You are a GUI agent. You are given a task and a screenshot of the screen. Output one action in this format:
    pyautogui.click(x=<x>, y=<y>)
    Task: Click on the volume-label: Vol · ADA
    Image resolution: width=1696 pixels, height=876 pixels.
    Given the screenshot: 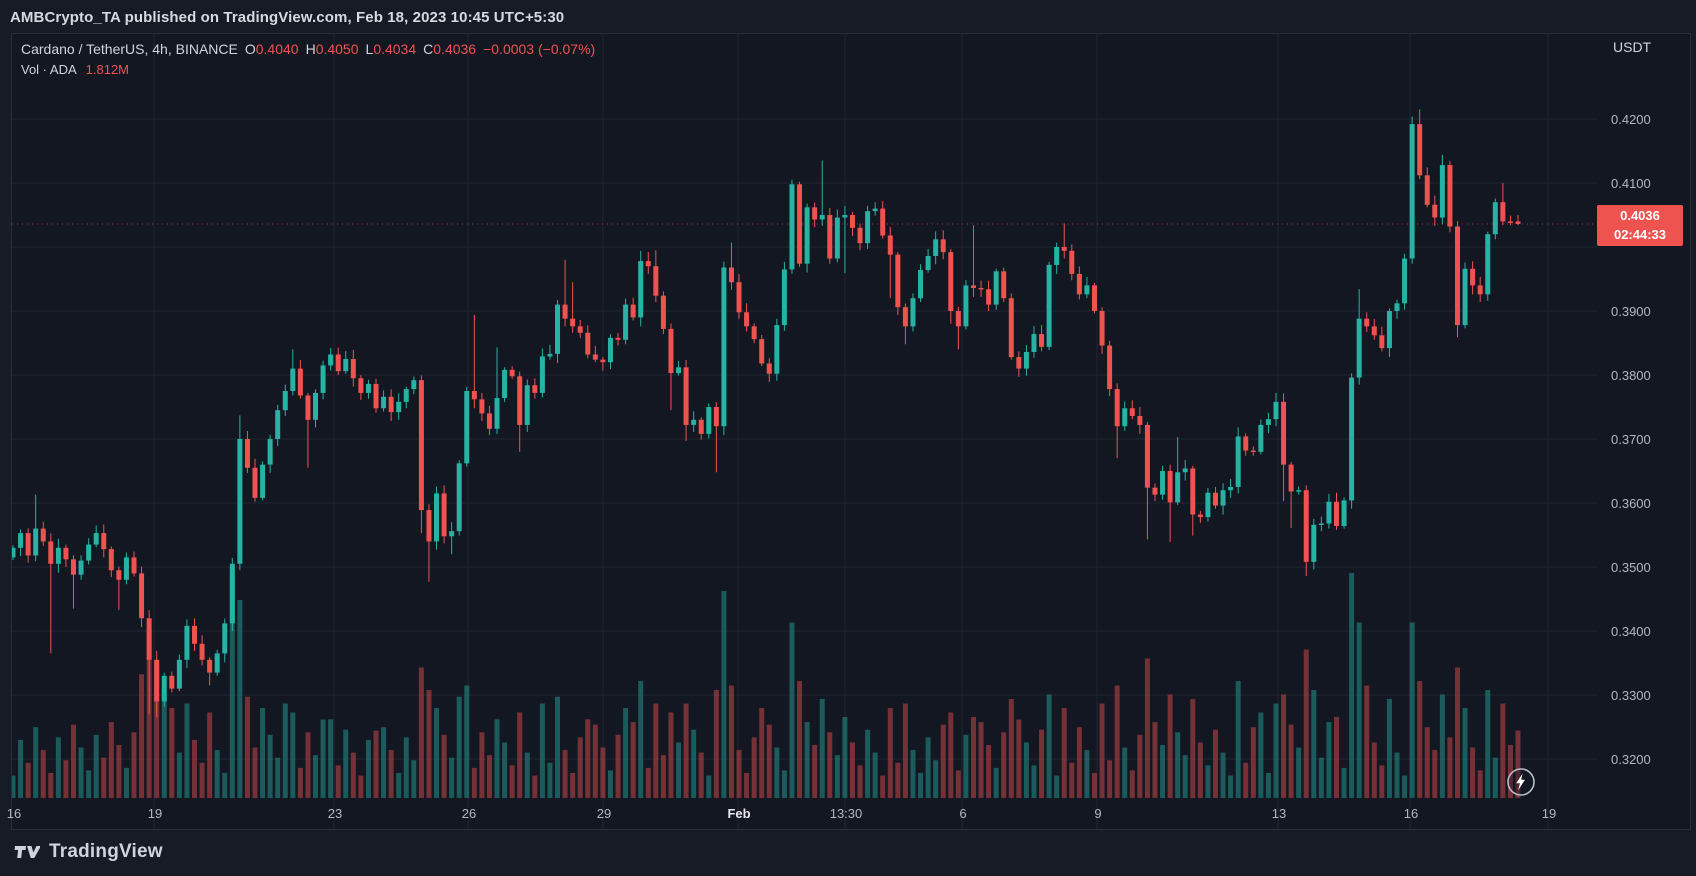 What is the action you would take?
    pyautogui.click(x=49, y=69)
    